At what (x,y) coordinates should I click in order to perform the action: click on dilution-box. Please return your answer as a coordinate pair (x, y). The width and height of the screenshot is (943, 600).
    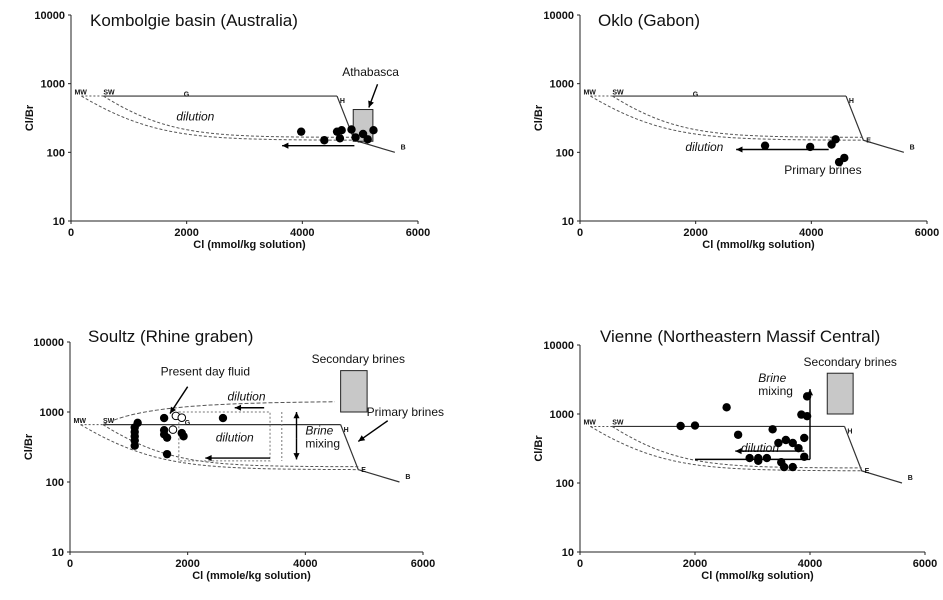
    Looking at the image, I should click on (224, 436).